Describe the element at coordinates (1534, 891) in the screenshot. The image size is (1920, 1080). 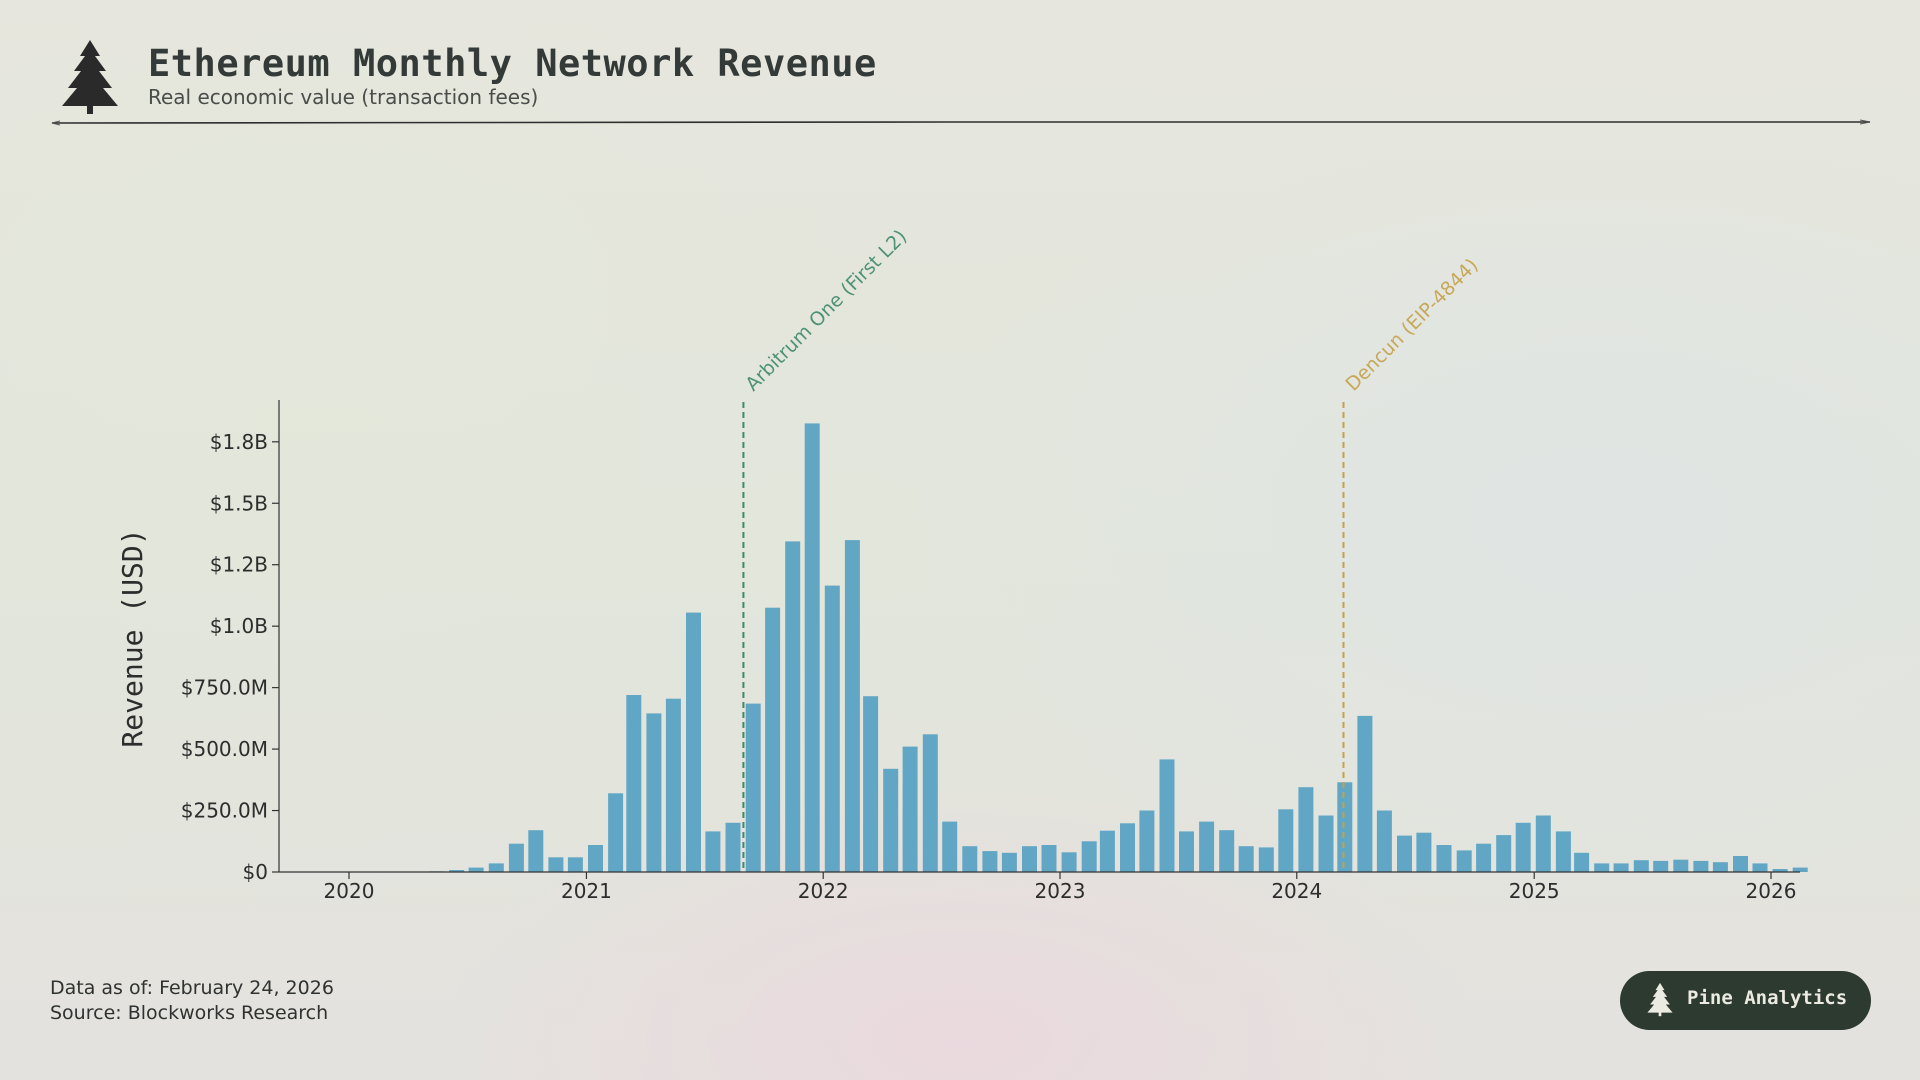
I see `x-tick-label: 2025` at that location.